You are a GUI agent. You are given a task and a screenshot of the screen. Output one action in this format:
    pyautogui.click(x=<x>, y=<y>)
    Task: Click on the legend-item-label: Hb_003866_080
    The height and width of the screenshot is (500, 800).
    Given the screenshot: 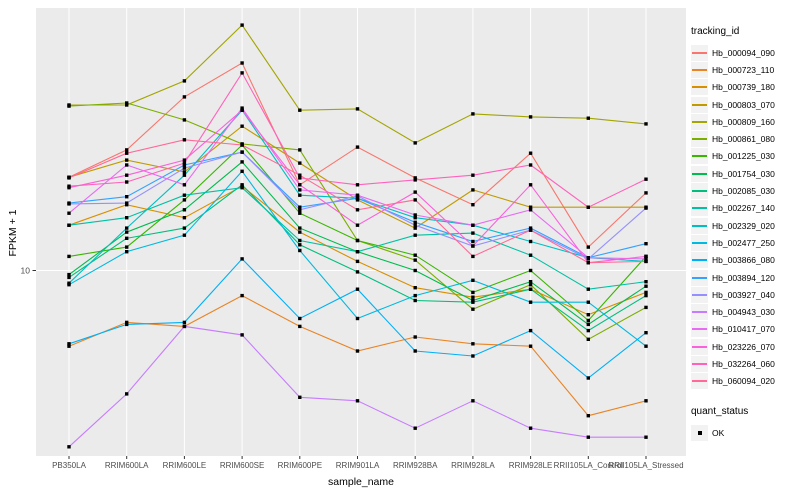 What is the action you would take?
    pyautogui.click(x=743, y=260)
    